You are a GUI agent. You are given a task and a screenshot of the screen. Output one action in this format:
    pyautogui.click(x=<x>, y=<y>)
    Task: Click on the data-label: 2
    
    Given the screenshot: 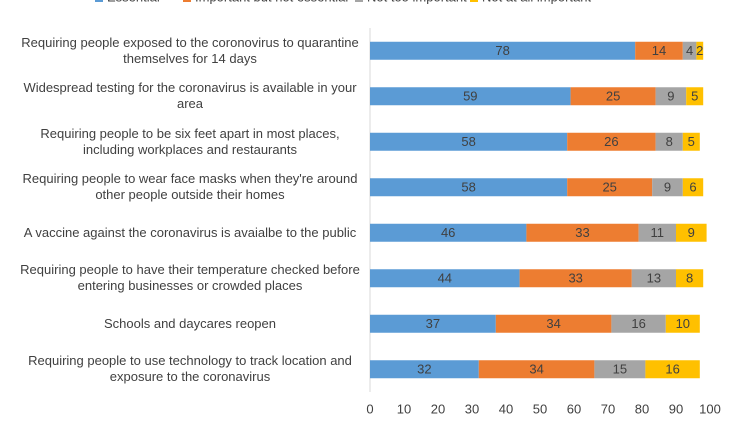 What is the action you would take?
    pyautogui.click(x=699, y=50)
    